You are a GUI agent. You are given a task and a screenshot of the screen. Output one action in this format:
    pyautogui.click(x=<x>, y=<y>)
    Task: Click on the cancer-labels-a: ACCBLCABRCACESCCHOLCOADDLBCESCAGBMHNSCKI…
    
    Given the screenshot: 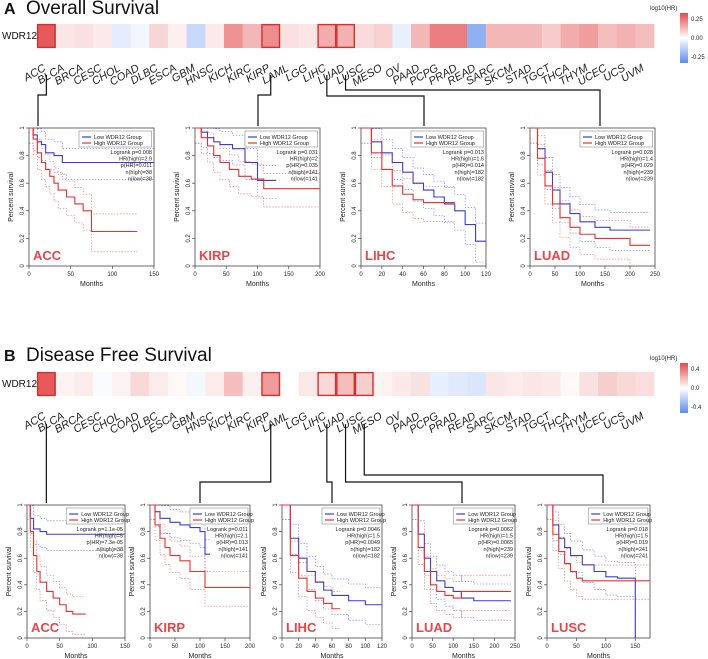 What is the action you would take?
    pyautogui.click(x=334, y=74)
    